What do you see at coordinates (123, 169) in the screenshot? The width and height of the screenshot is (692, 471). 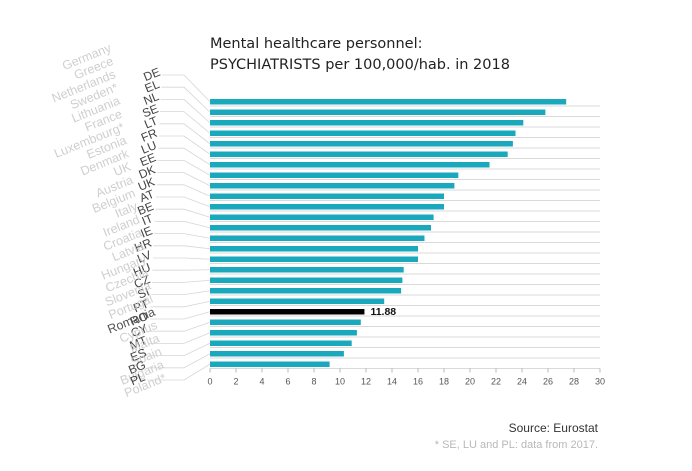 I see `country-name-uk: UK` at bounding box center [123, 169].